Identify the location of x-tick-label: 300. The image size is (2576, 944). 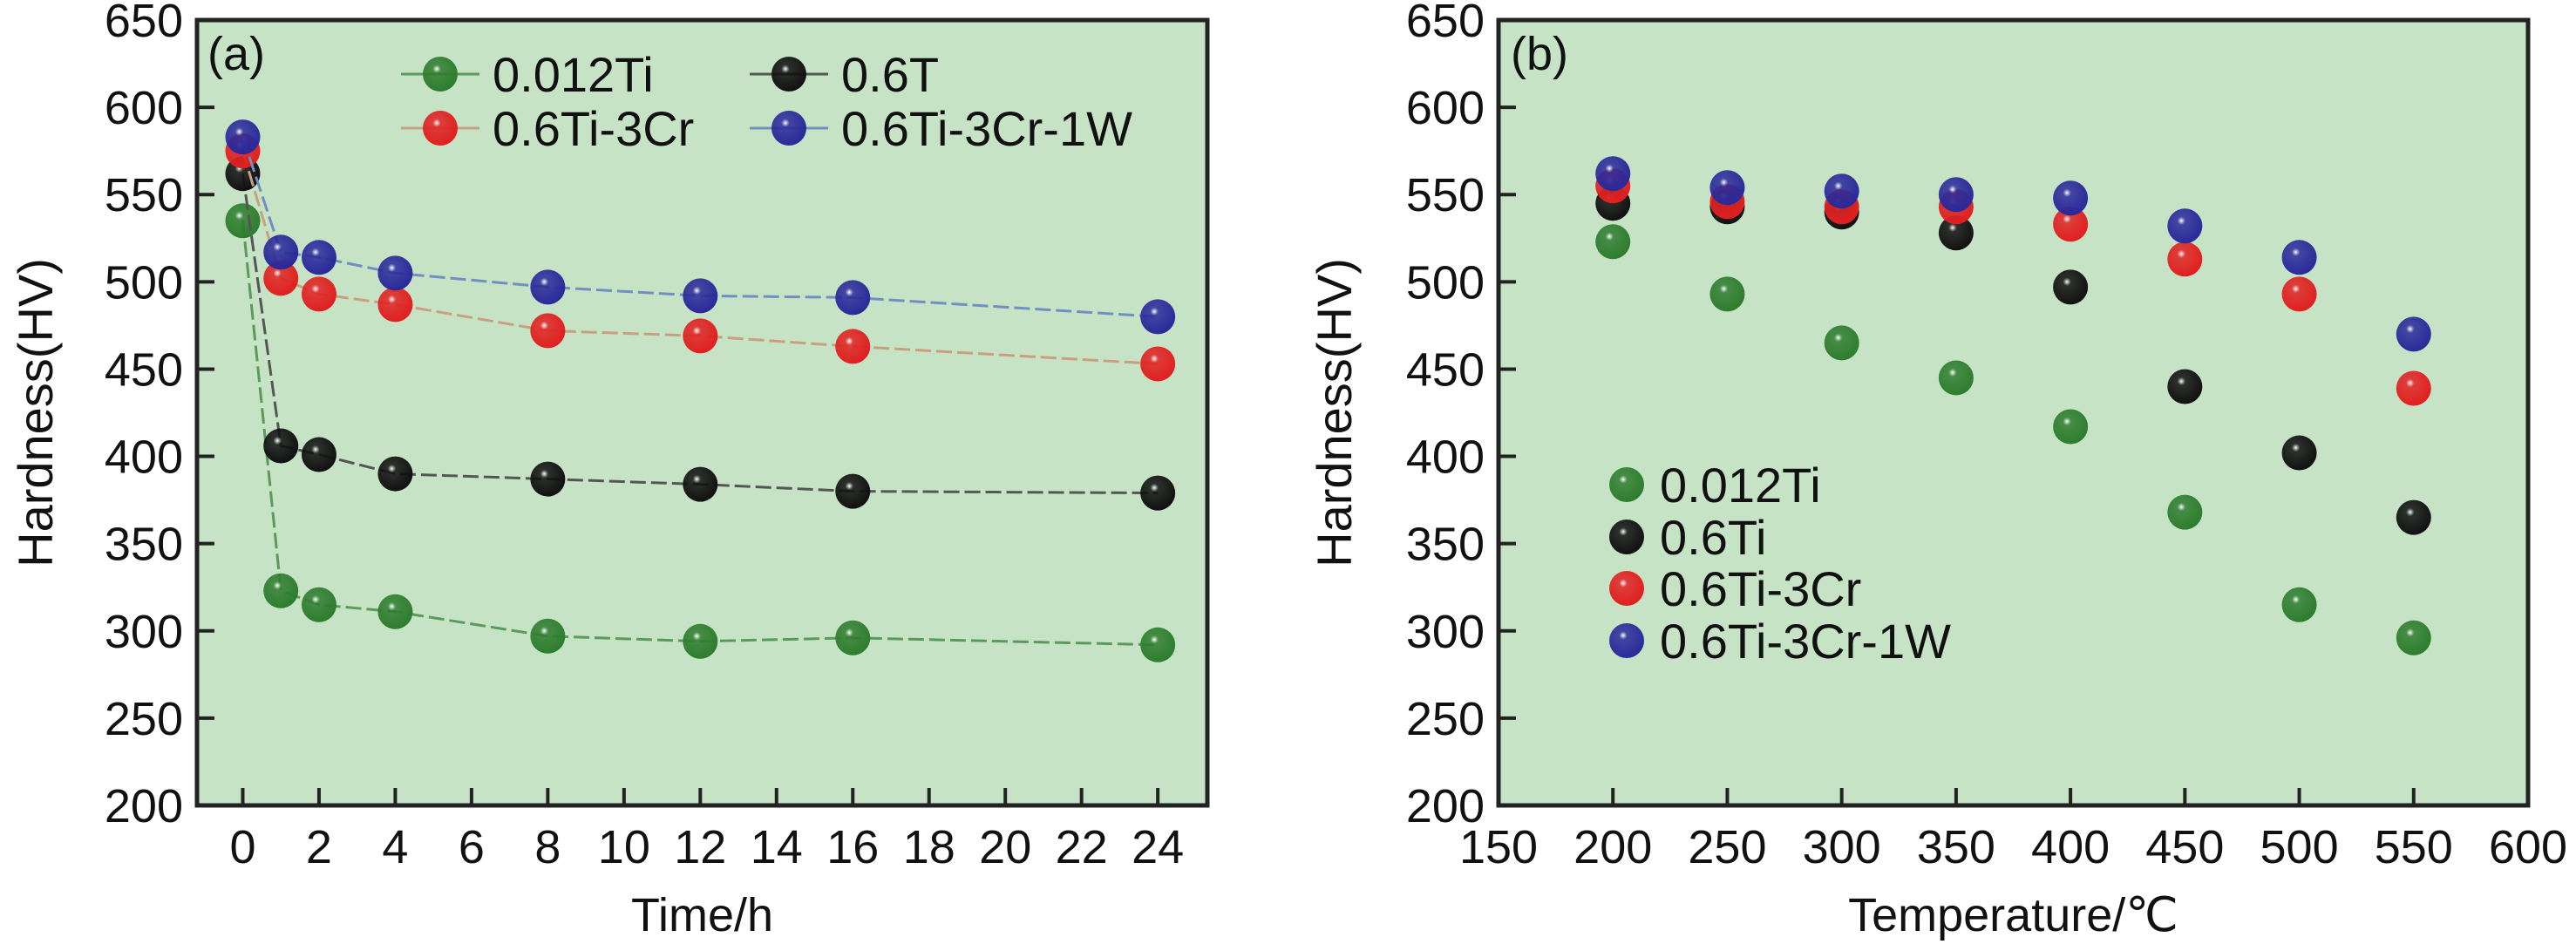
(1842, 847).